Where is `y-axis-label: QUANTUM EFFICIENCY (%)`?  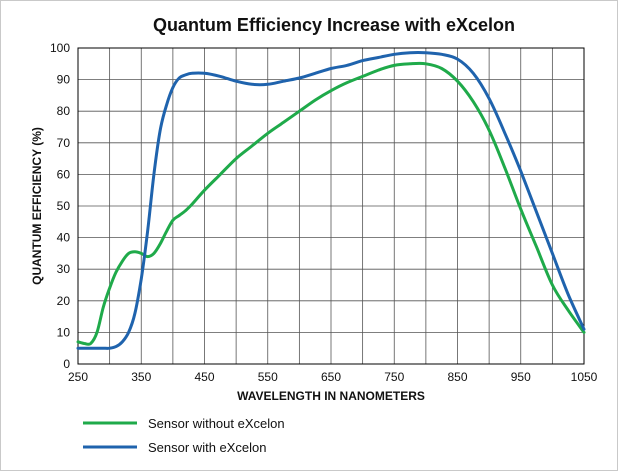 y-axis-label: QUANTUM EFFICIENCY (%) is located at coordinates (37, 206).